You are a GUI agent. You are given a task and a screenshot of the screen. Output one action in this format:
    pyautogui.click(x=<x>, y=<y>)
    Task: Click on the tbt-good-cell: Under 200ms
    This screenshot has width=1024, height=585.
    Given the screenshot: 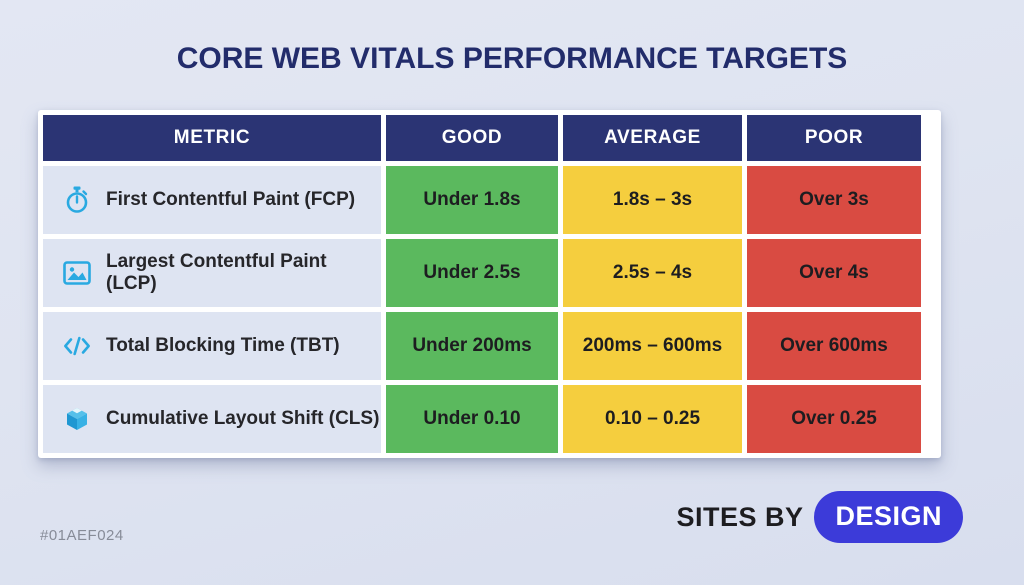 What is the action you would take?
    pyautogui.click(x=472, y=346)
    